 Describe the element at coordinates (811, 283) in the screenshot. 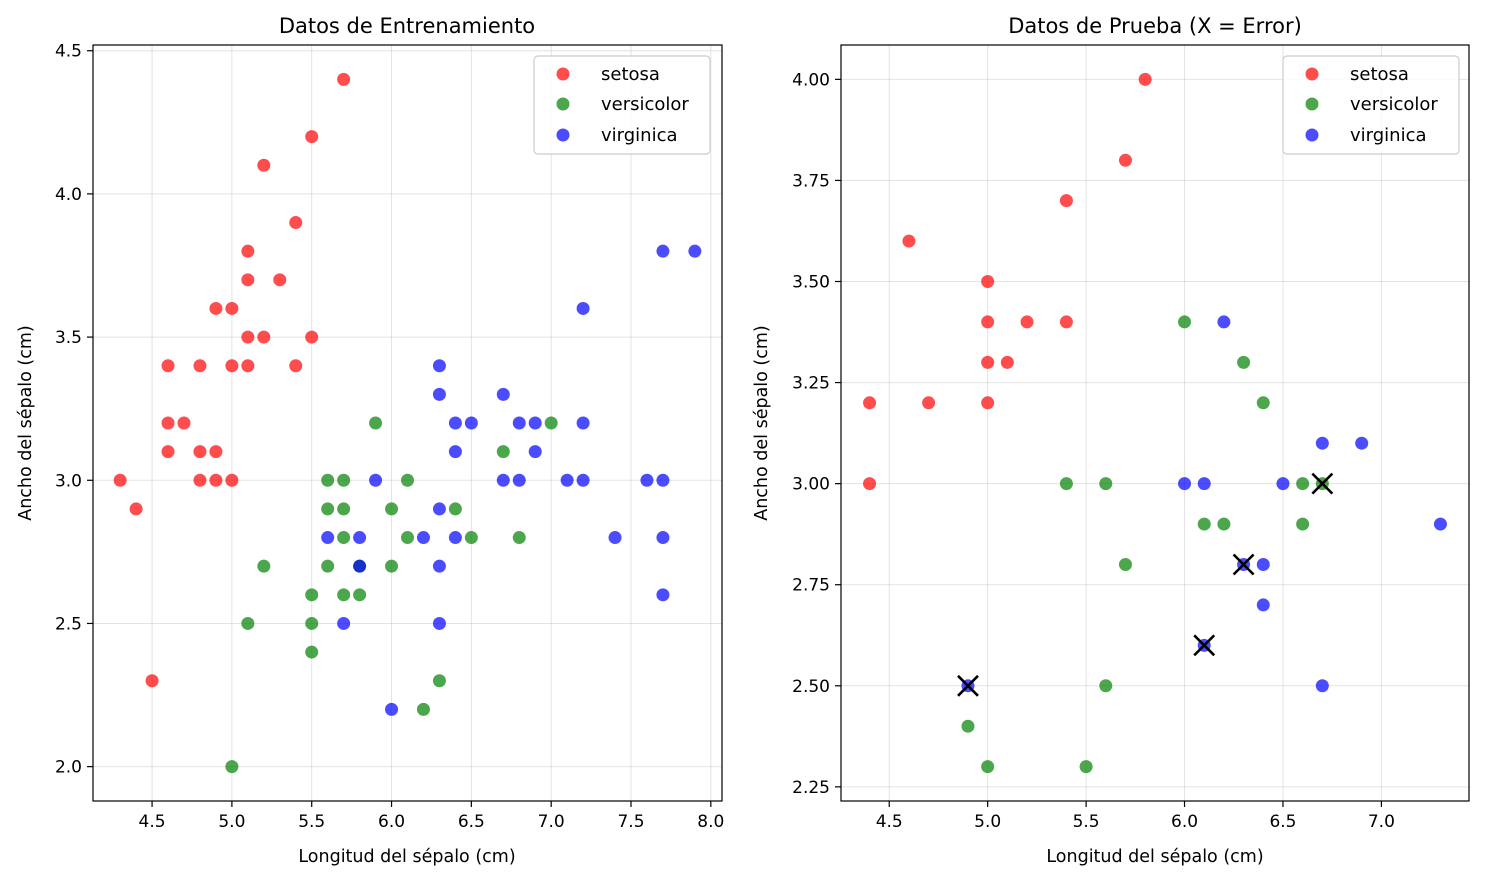

I see `y-tick-label: 3.50` at that location.